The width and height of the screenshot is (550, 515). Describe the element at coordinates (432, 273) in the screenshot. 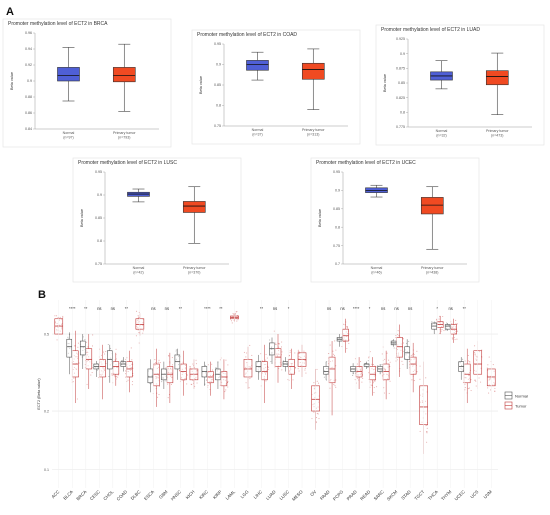

I see `count-label: (n=438)` at that location.